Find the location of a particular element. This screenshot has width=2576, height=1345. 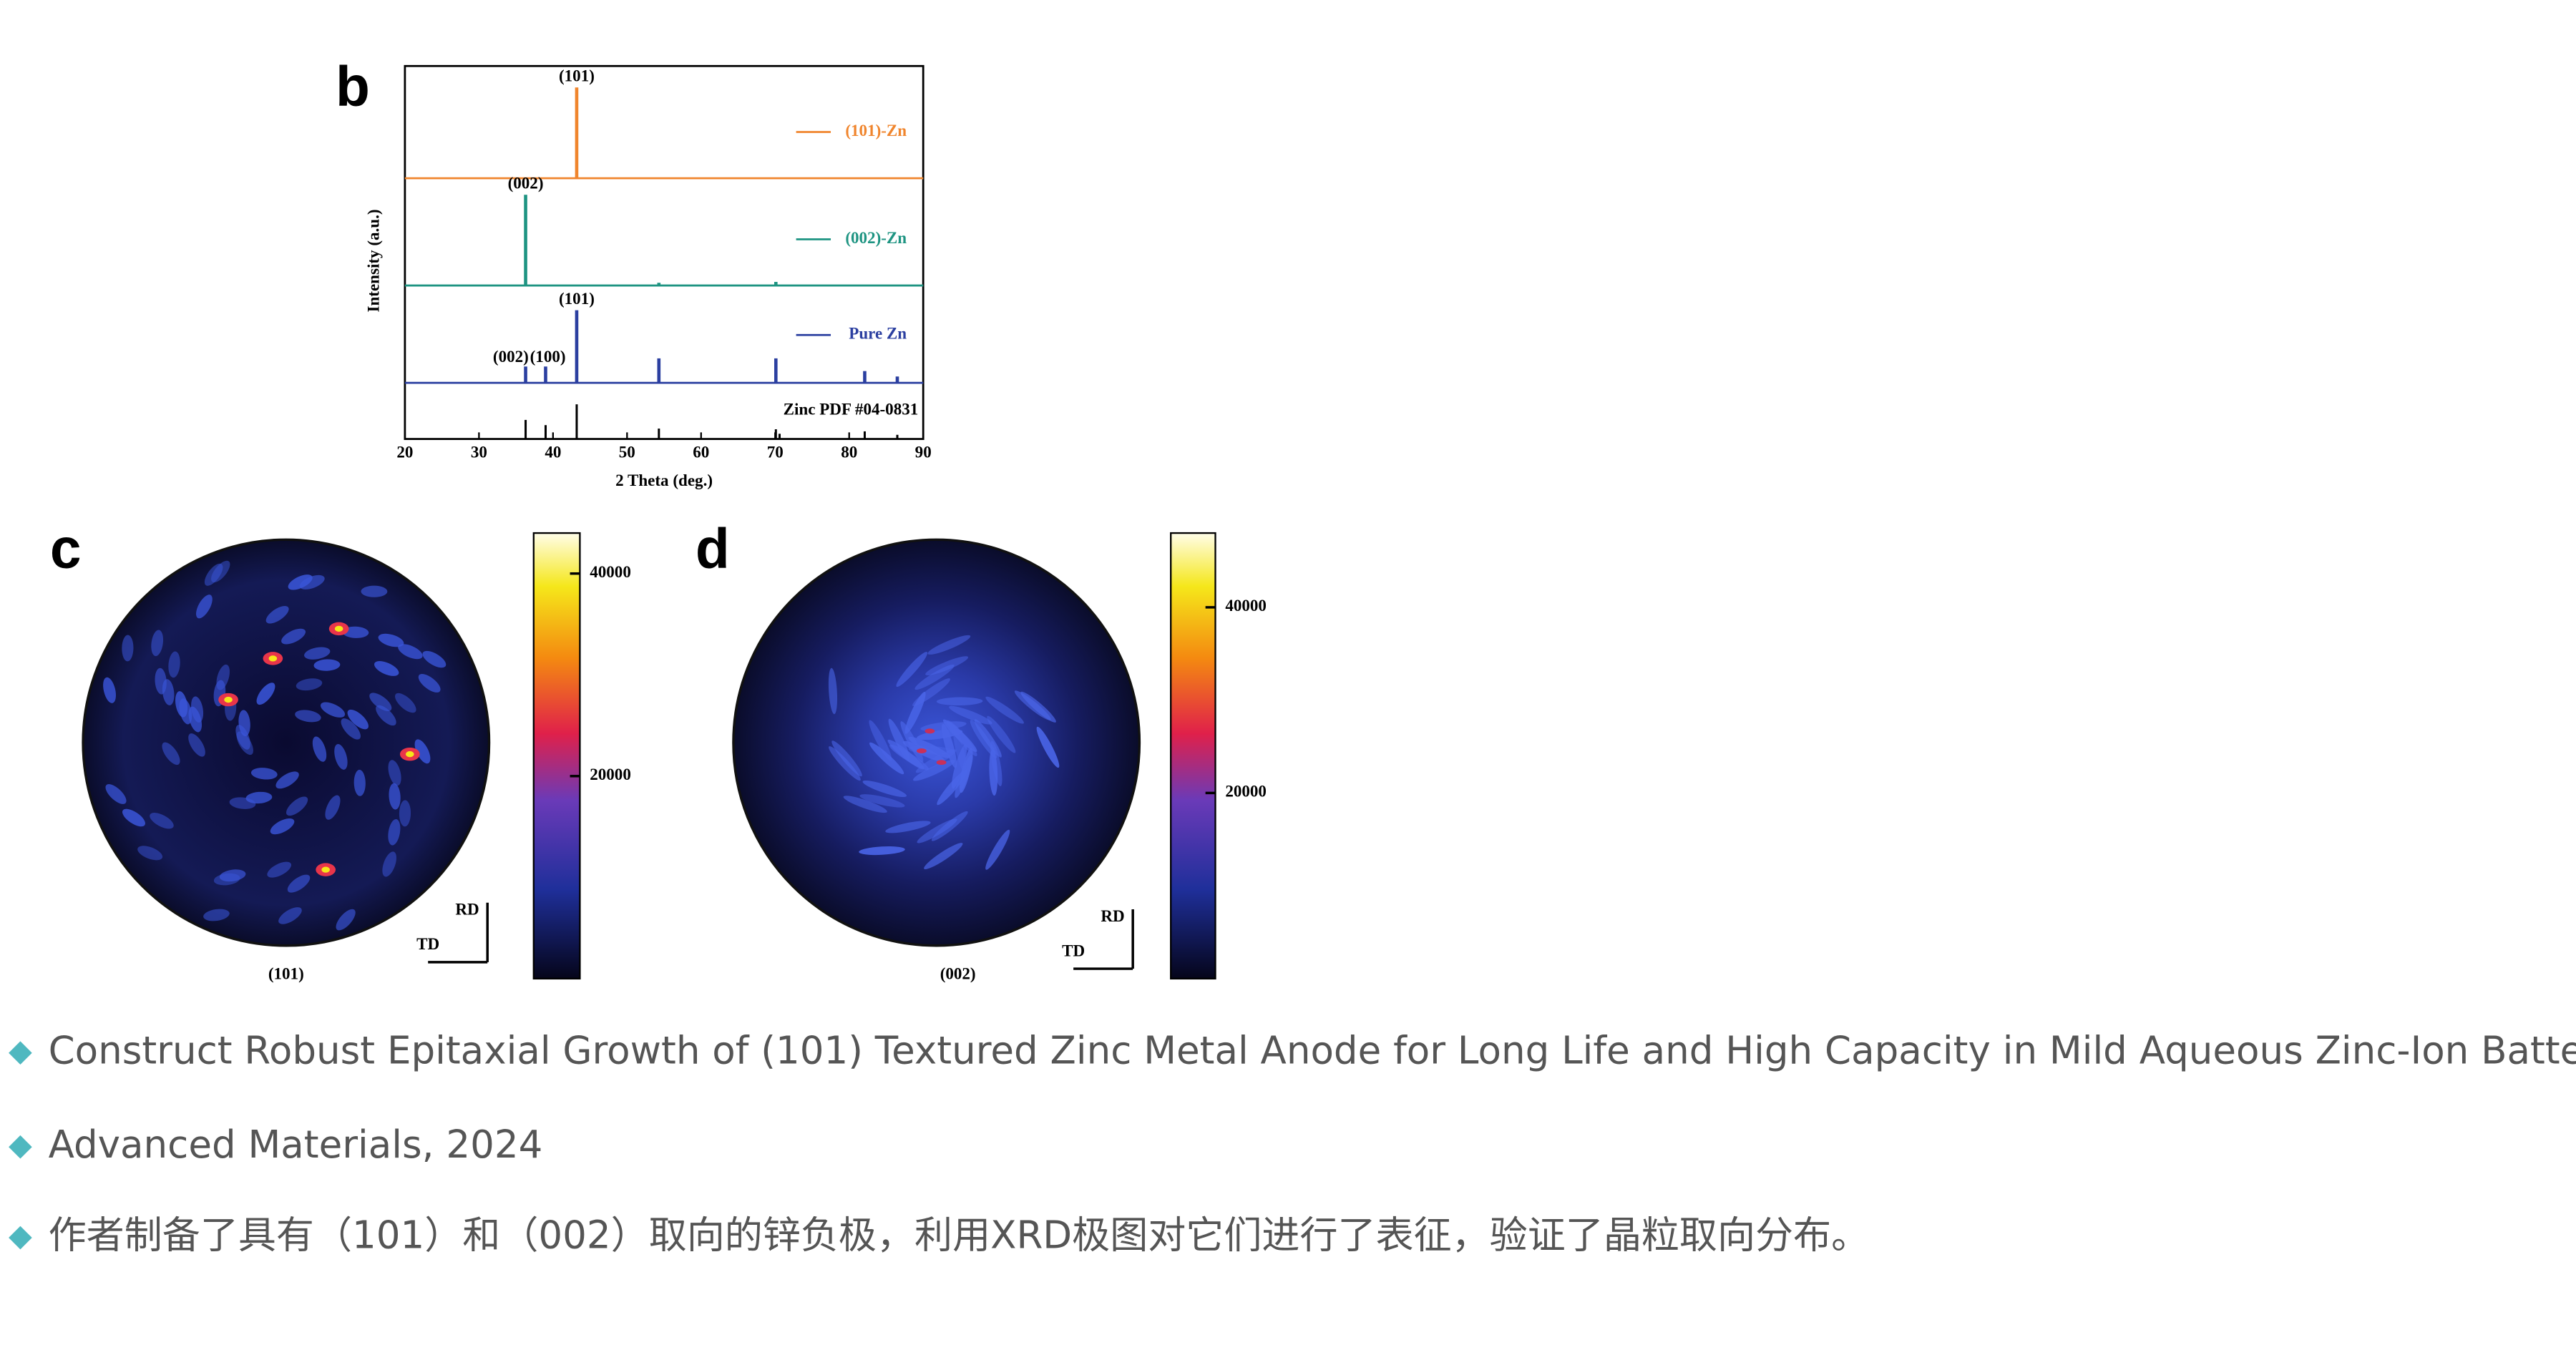

peak-label: (002) is located at coordinates (511, 356).